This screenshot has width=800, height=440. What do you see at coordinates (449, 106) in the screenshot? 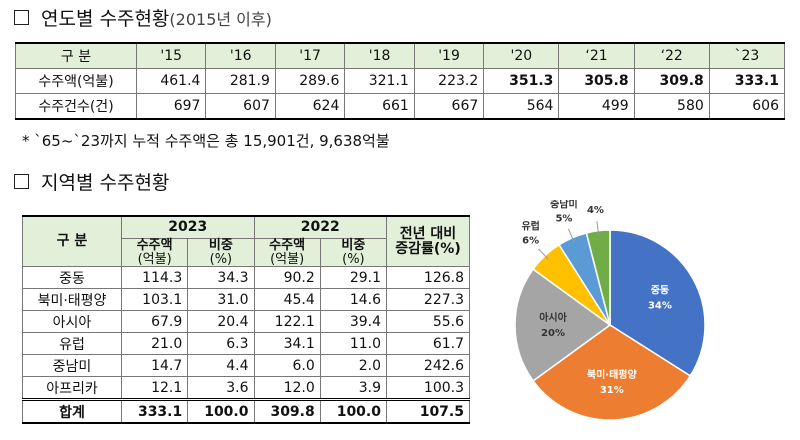
I see `cell: 667` at bounding box center [449, 106].